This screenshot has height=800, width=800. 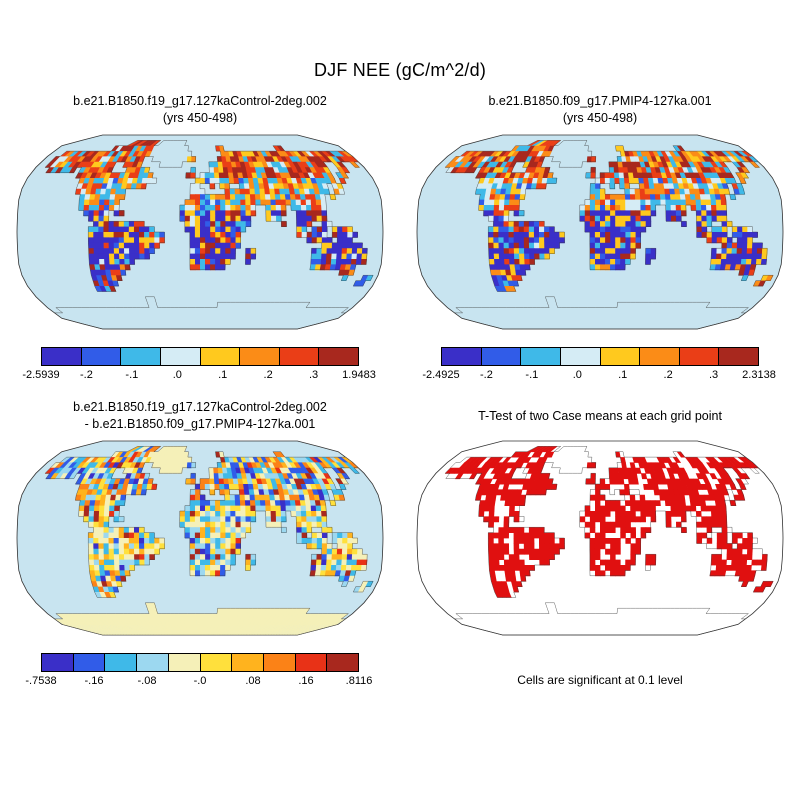 What do you see at coordinates (198, 671) in the screenshot?
I see `colorbar: -.7538 -.16 -.08 -.0.08.16.8116` at bounding box center [198, 671].